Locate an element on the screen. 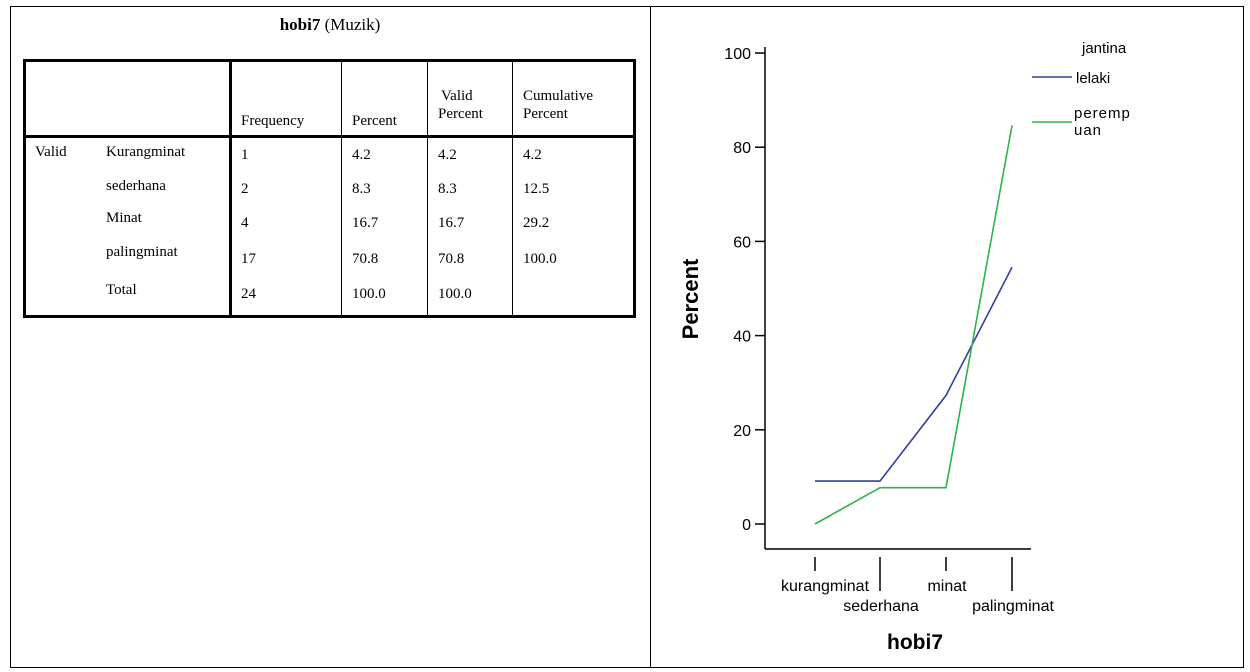 The width and height of the screenshot is (1250, 672). legend-label: lelaki is located at coordinates (1093, 78).